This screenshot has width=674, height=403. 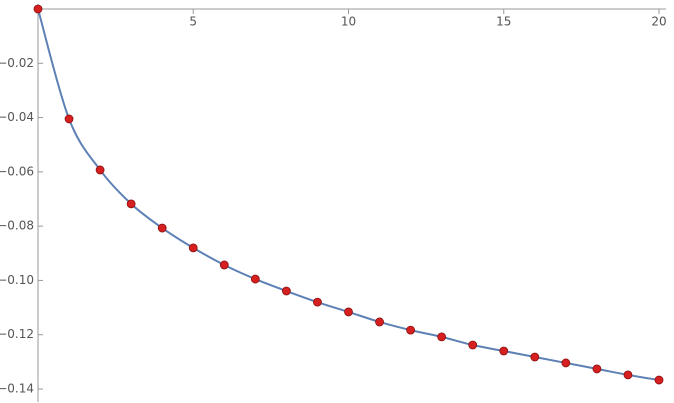 What do you see at coordinates (17, 171) in the screenshot?
I see `y-tick-label: −0.06` at bounding box center [17, 171].